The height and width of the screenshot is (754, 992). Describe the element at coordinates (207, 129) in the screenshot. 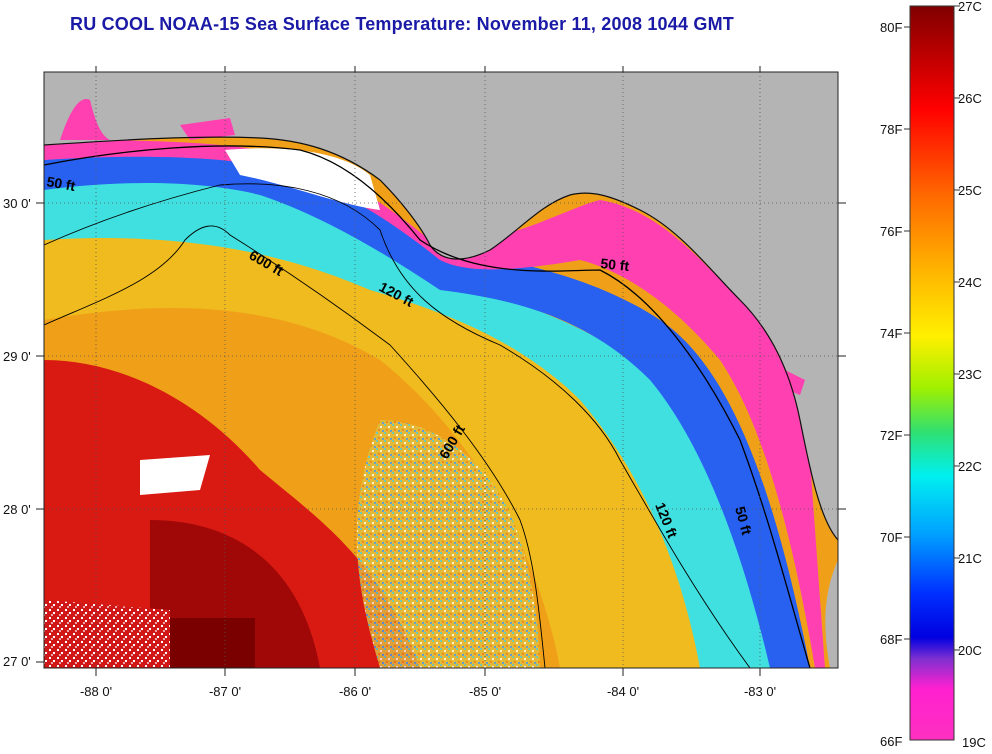

I see `bay-center` at that location.